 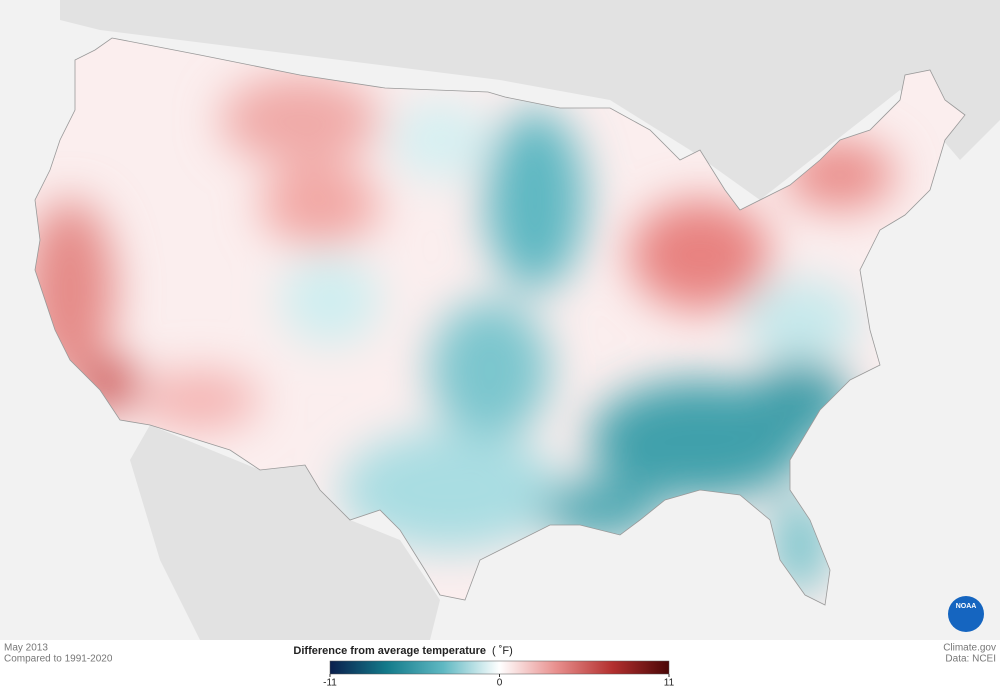 What do you see at coordinates (970, 659) in the screenshot?
I see `source: Data: NCEI` at bounding box center [970, 659].